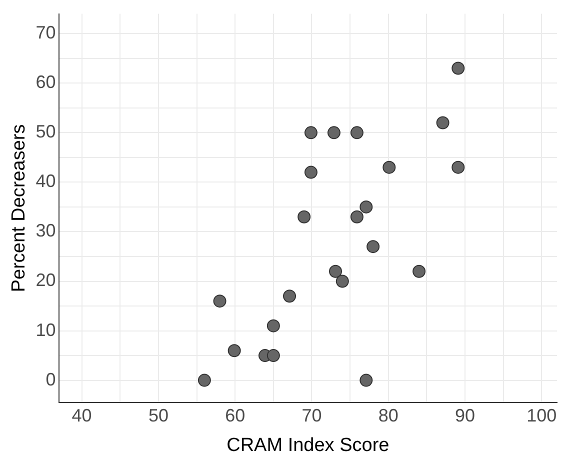  I want to click on x-axis-title: CRAM Index Score, so click(308, 445).